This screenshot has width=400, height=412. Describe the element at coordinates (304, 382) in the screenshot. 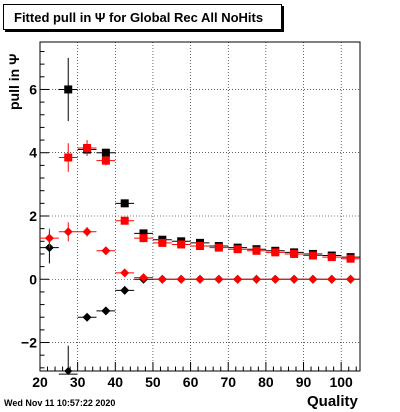

I see `x-tick-label: 90` at that location.